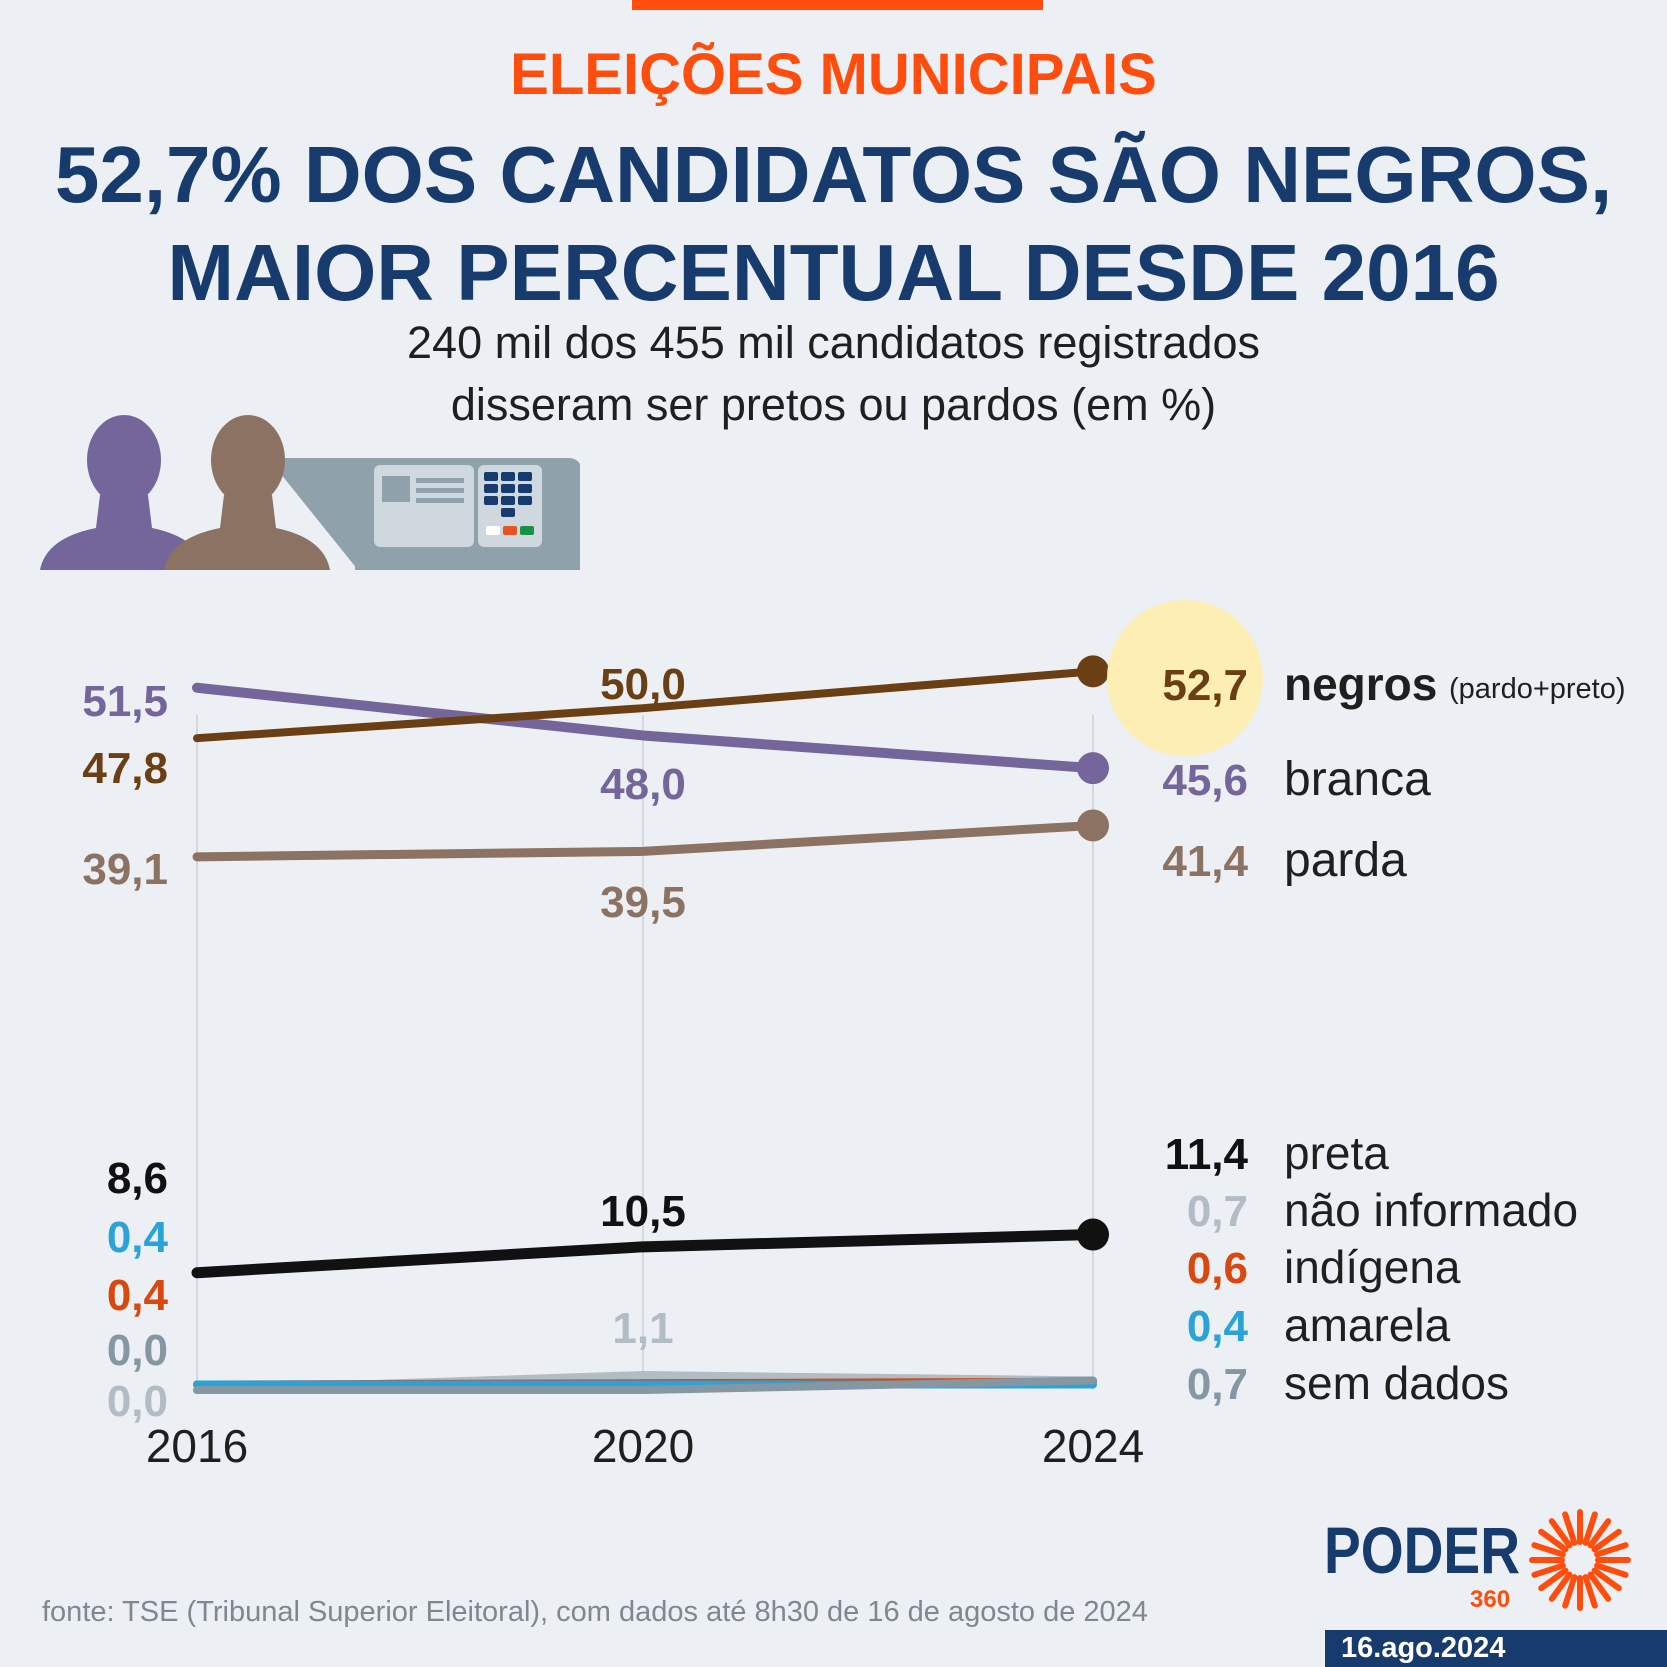 This screenshot has width=1667, height=1667. Describe the element at coordinates (645, 1385) in the screenshot. I see `series-line-sem-dados` at that location.